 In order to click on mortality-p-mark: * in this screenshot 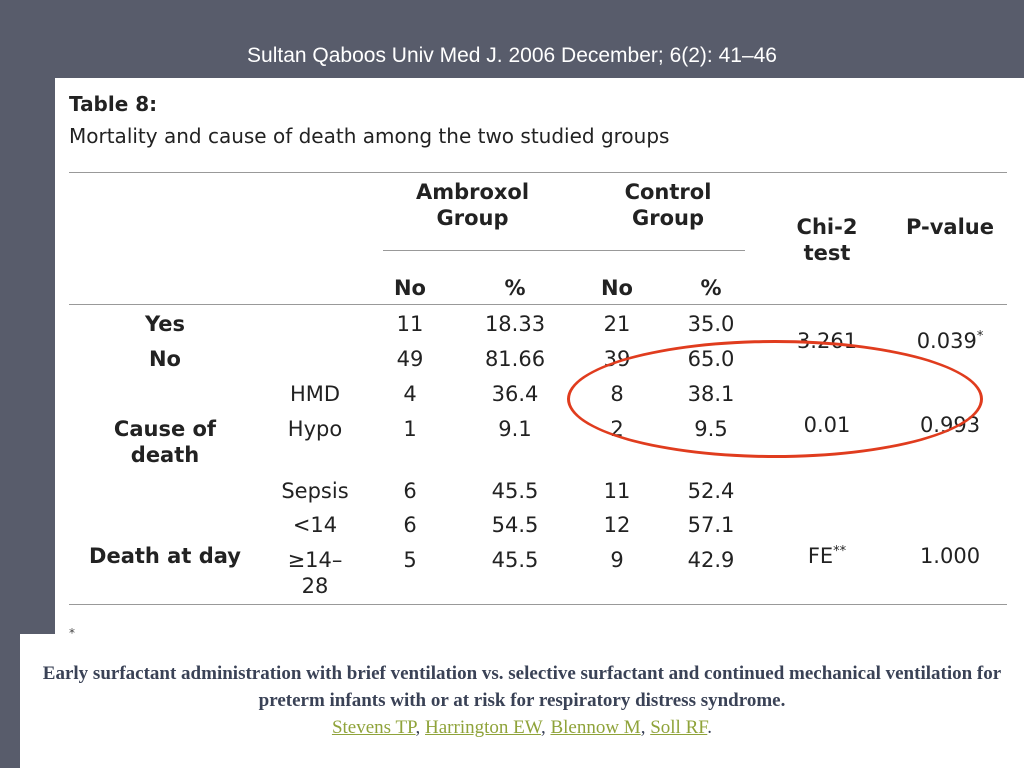, I will do `click(980, 336)`.